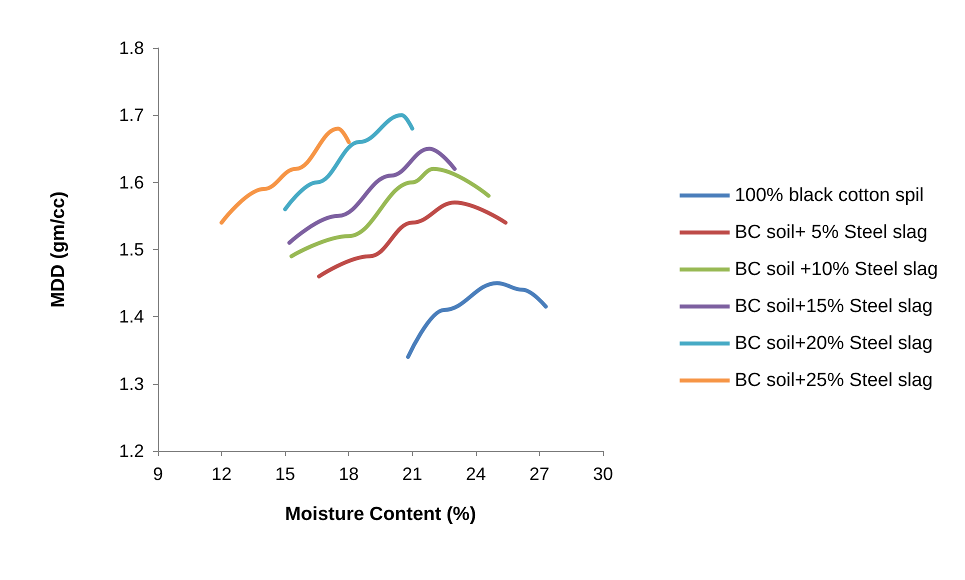  What do you see at coordinates (831, 232) in the screenshot?
I see `legend-label: BC soil+ 5% Steel slag` at bounding box center [831, 232].